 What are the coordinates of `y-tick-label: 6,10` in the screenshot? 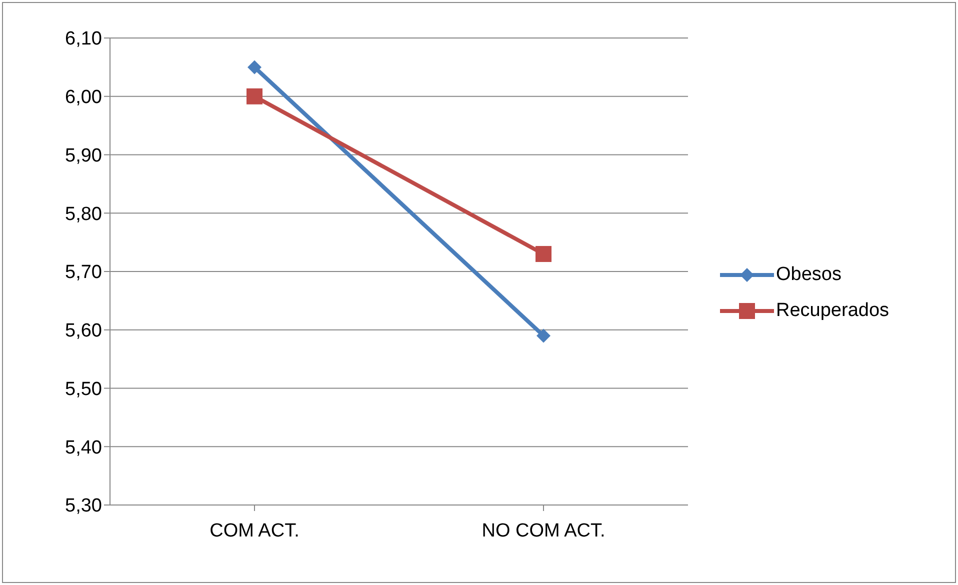 It's located at (83, 39).